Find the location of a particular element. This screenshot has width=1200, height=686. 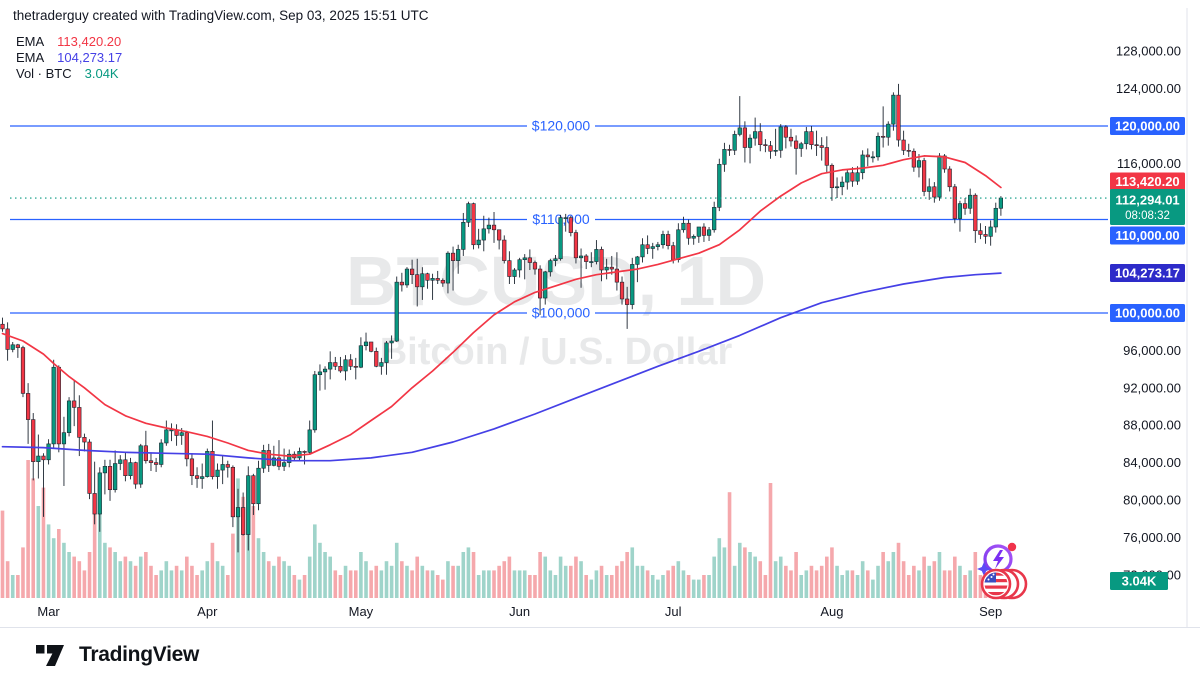

tradingview-brand: TradingView is located at coordinates (117, 655).